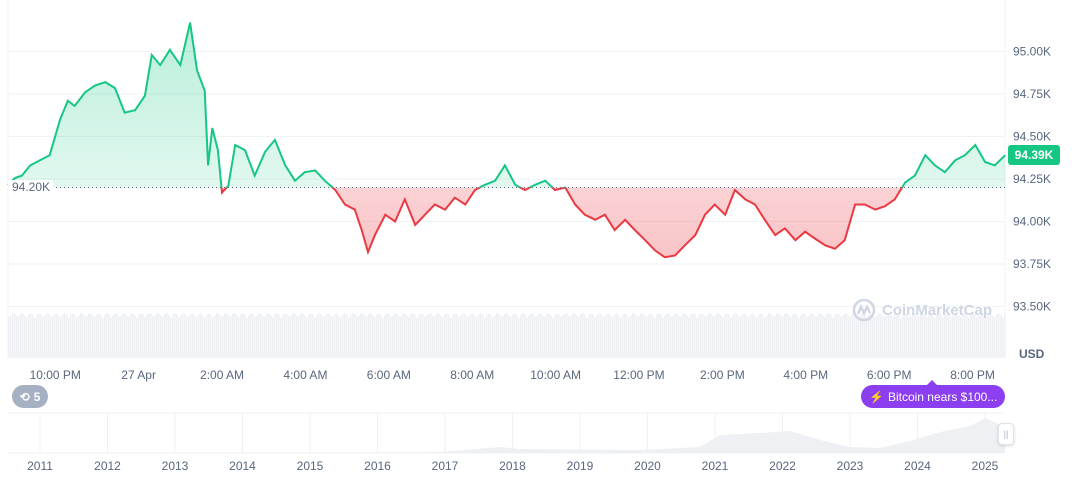 The image size is (1072, 477). I want to click on navigator-year-label: 2017, so click(445, 466).